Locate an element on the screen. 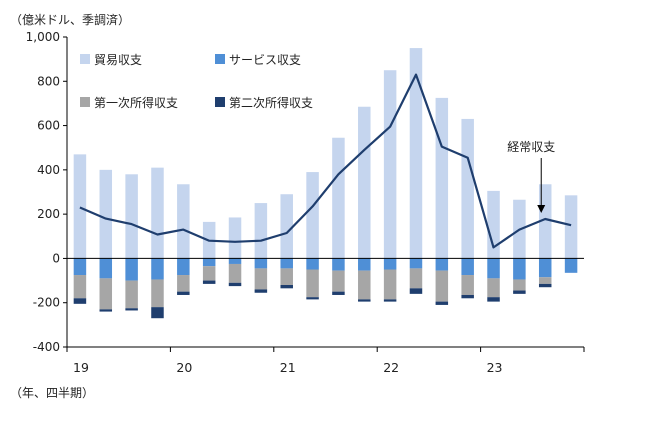 This screenshot has width=648, height=424. legend-label-trade: 貿易収支 is located at coordinates (118, 60).